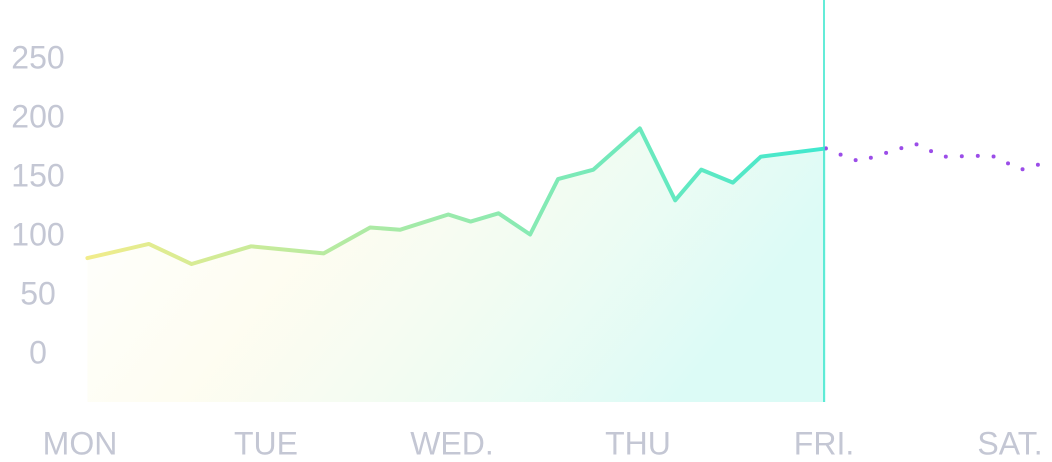 The height and width of the screenshot is (462, 1052). What do you see at coordinates (37, 57) in the screenshot?
I see `y-tick-label: 250` at bounding box center [37, 57].